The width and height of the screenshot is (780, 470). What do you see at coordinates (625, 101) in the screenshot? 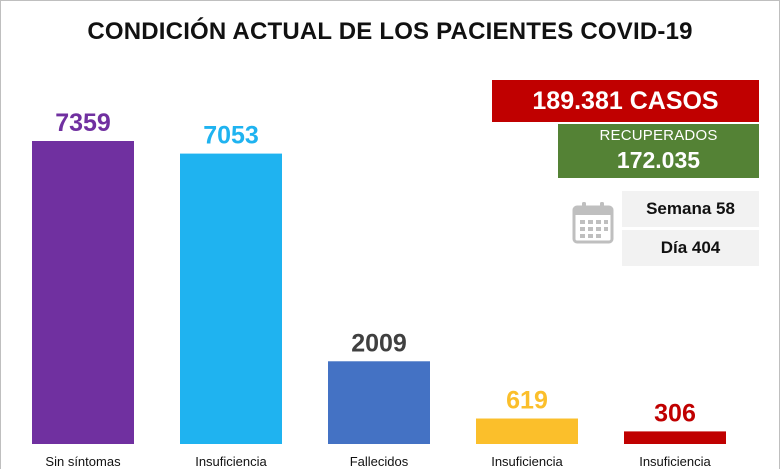
I see `total-cases-badge: 189.381 CASOS` at bounding box center [625, 101].